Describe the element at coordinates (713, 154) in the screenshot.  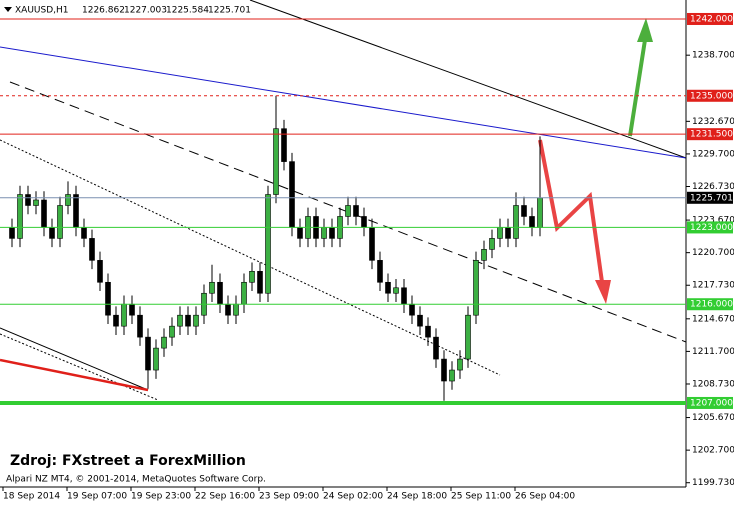
I see `y-tick-label: 1229.700` at that location.